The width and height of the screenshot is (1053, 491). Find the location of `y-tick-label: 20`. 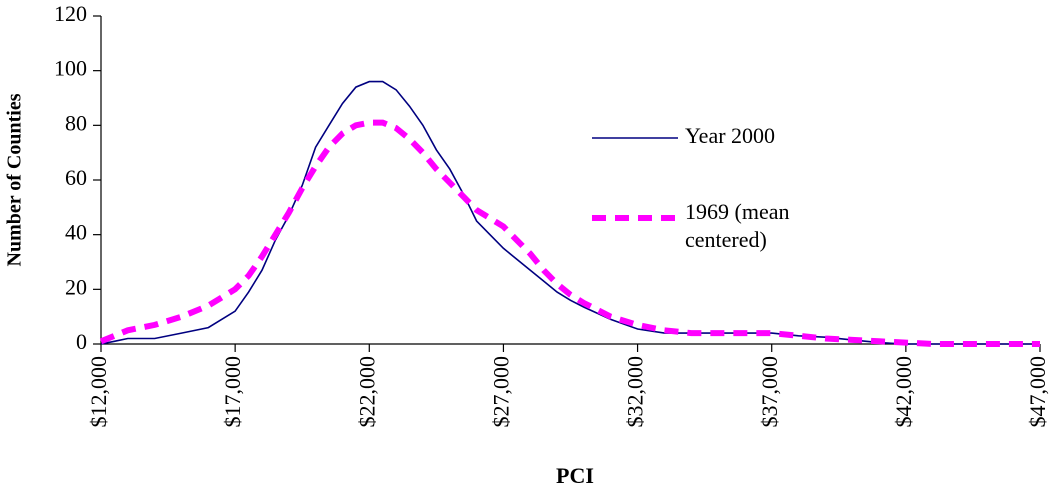

y-tick-label: 20 is located at coordinates (76, 286).